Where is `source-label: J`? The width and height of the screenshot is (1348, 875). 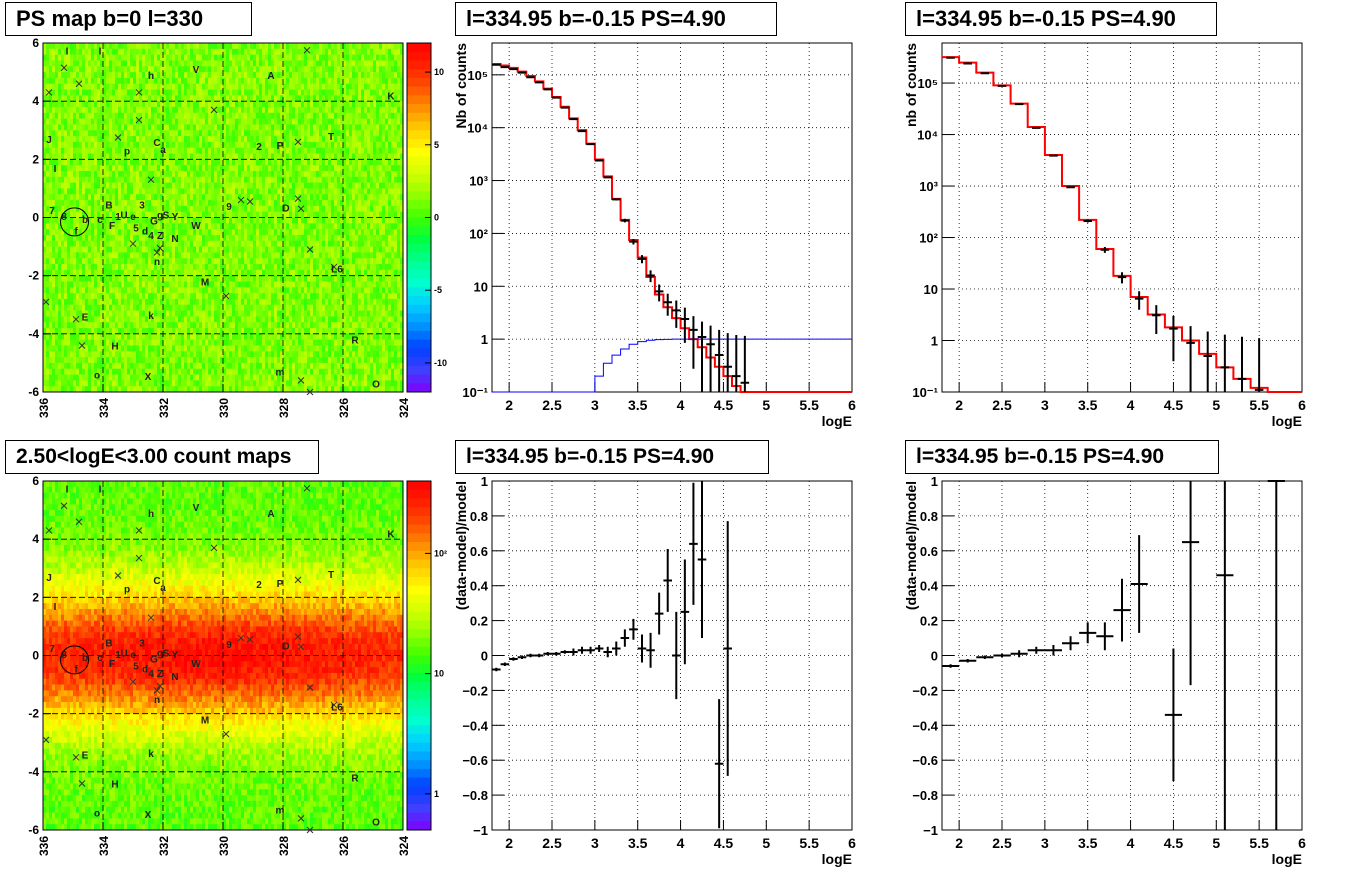
source-label: J is located at coordinates (49, 578).